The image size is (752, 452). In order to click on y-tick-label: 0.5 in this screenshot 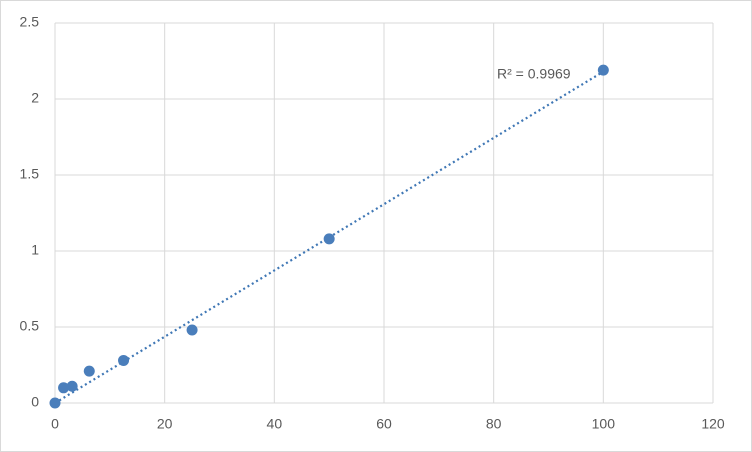, I will do `click(30, 326)`.